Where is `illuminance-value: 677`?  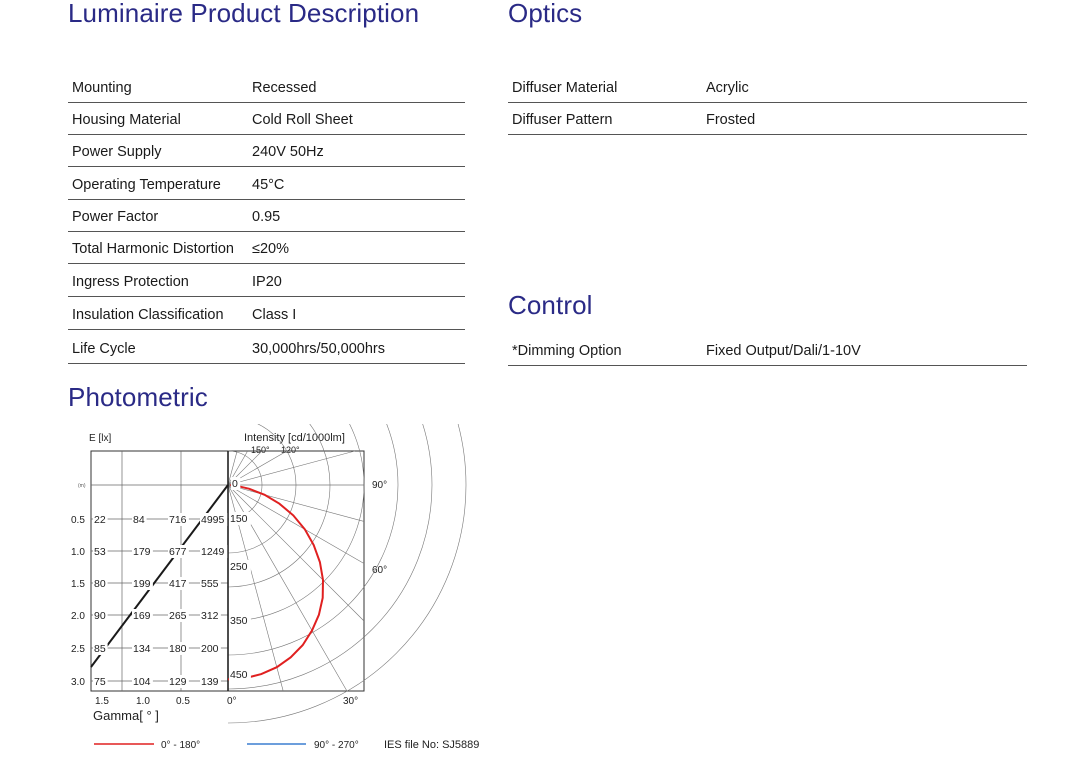
illuminance-value: 677 is located at coordinates (178, 552).